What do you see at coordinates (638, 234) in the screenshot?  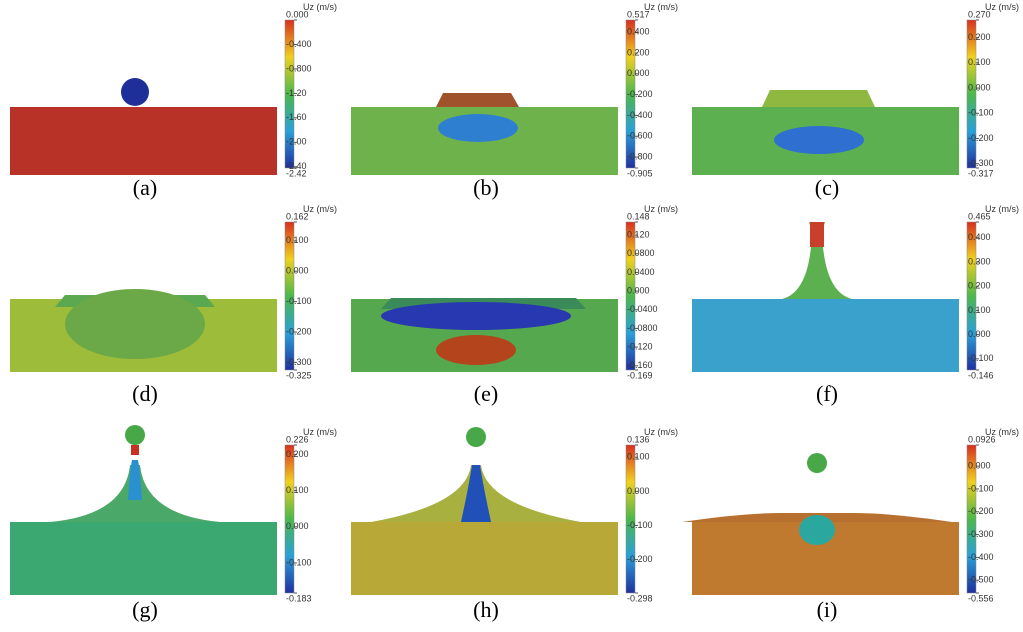 I see `colorbar-tick-label: 0.120` at bounding box center [638, 234].